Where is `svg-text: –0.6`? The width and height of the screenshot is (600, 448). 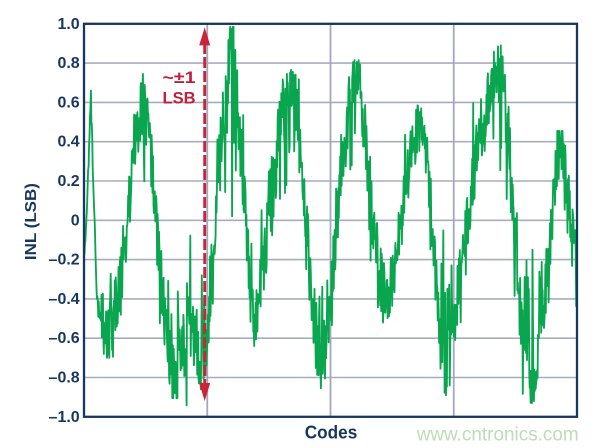 svg-text: –0.6 is located at coordinates (64, 338).